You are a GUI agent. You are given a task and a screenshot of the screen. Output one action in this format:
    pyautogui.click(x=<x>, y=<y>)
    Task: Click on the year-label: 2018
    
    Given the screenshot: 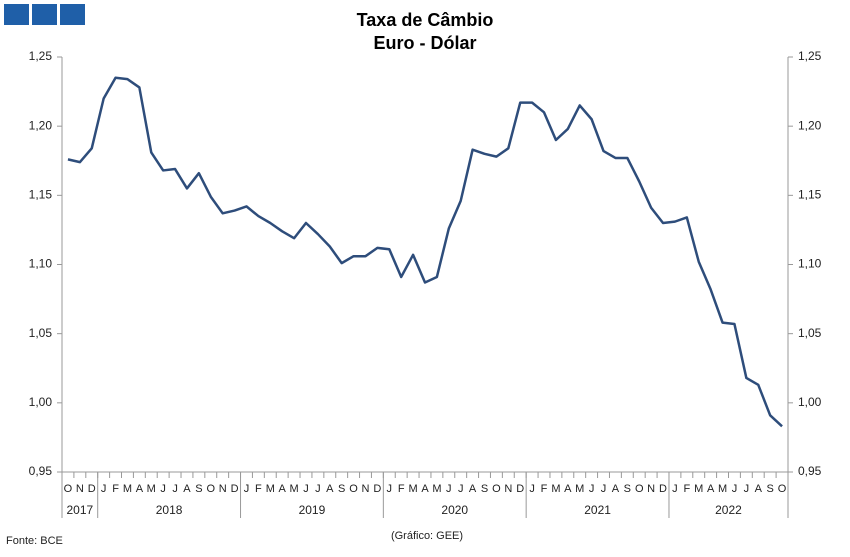 What is the action you would take?
    pyautogui.click(x=169, y=510)
    